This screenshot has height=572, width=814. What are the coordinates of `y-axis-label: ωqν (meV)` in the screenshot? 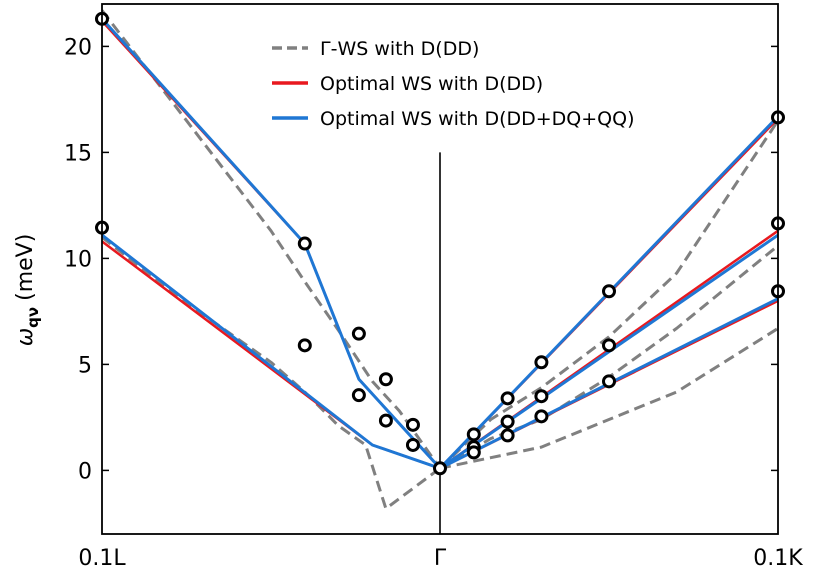 It's located at (27, 290).